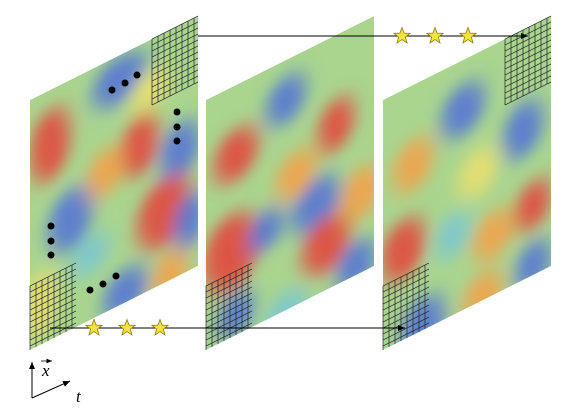 The width and height of the screenshot is (581, 411). What do you see at coordinates (51, 389) in the screenshot?
I see `axis-arrow` at bounding box center [51, 389].